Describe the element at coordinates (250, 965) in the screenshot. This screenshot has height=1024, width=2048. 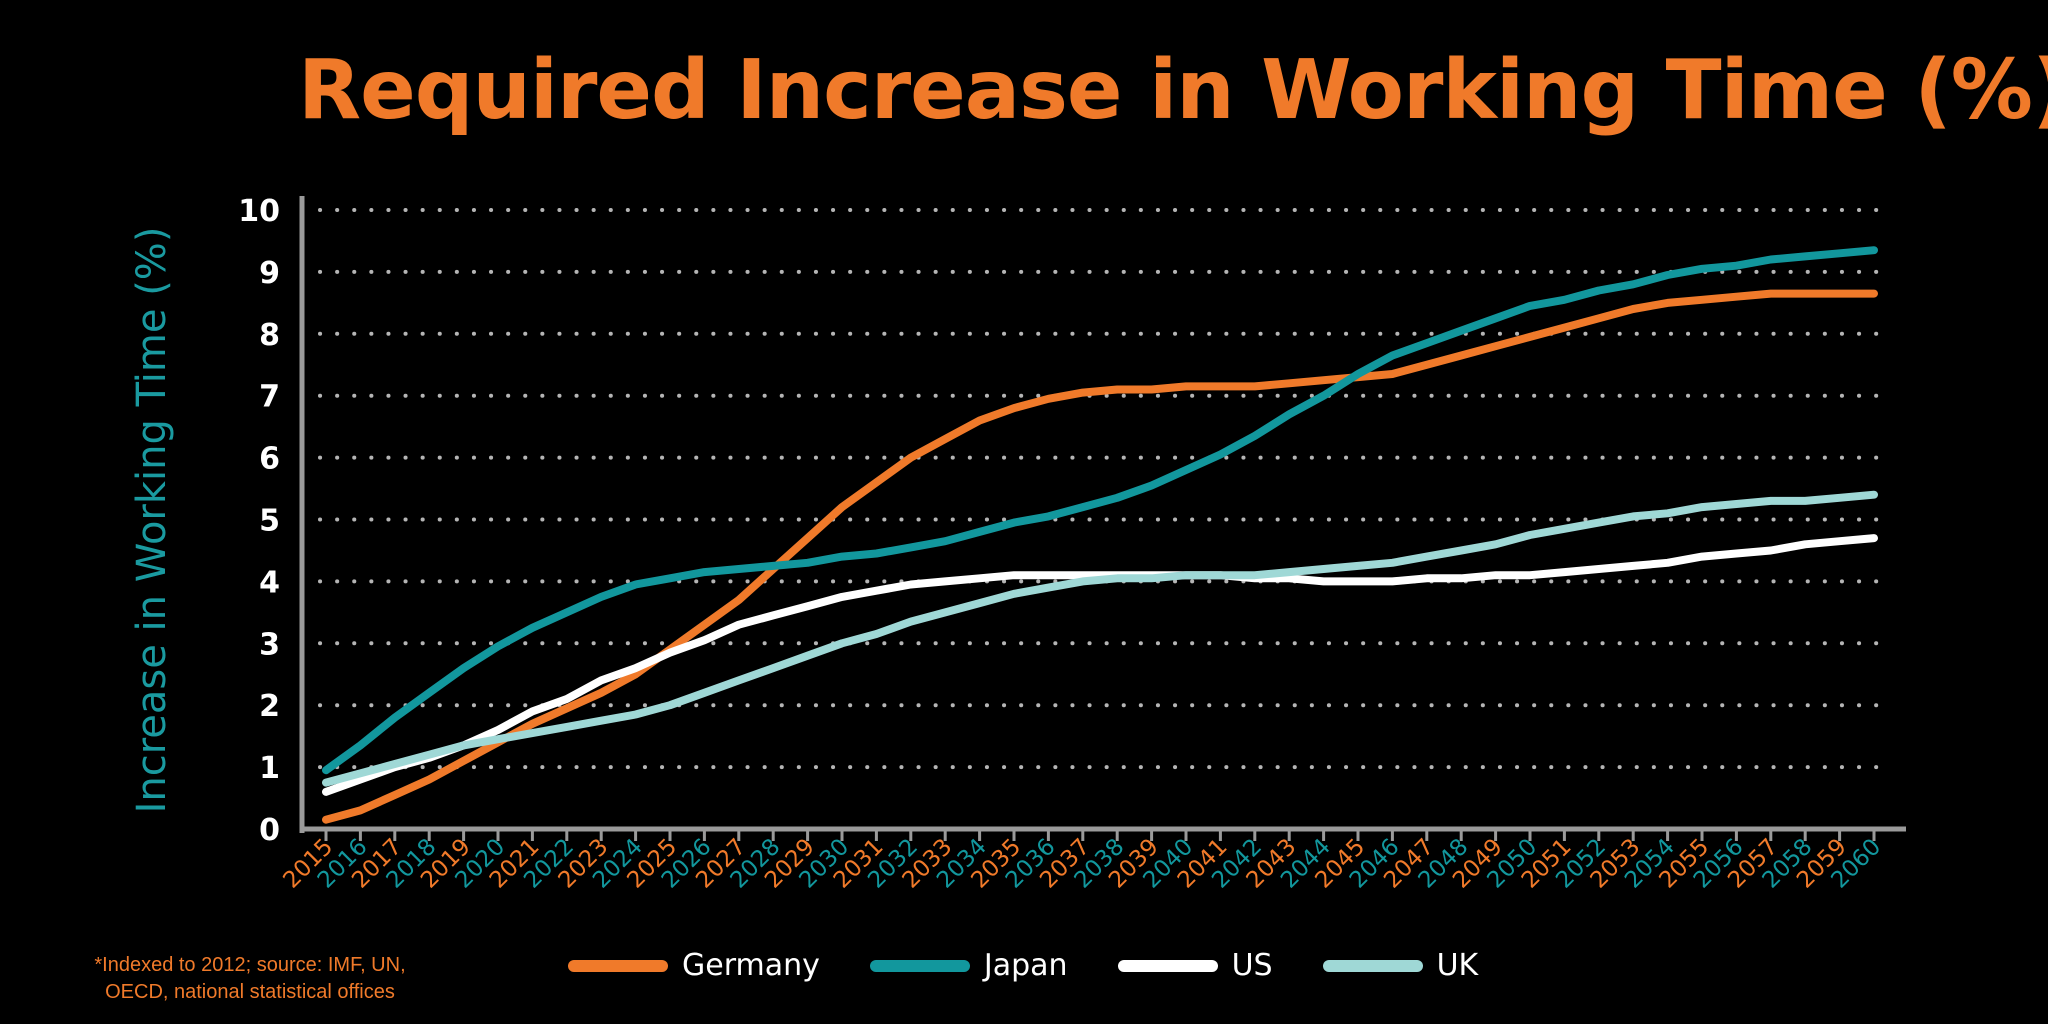
I see `footnote-line-1: *Indexed to 2012; source: IMF, UN,` at that location.